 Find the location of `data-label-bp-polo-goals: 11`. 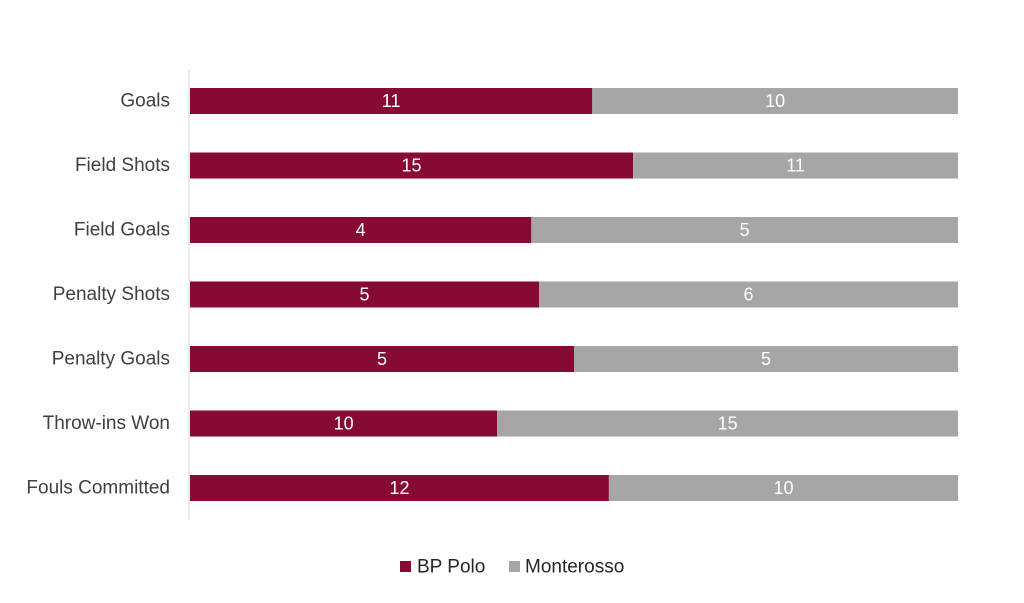

data-label-bp-polo-goals: 11 is located at coordinates (391, 101).